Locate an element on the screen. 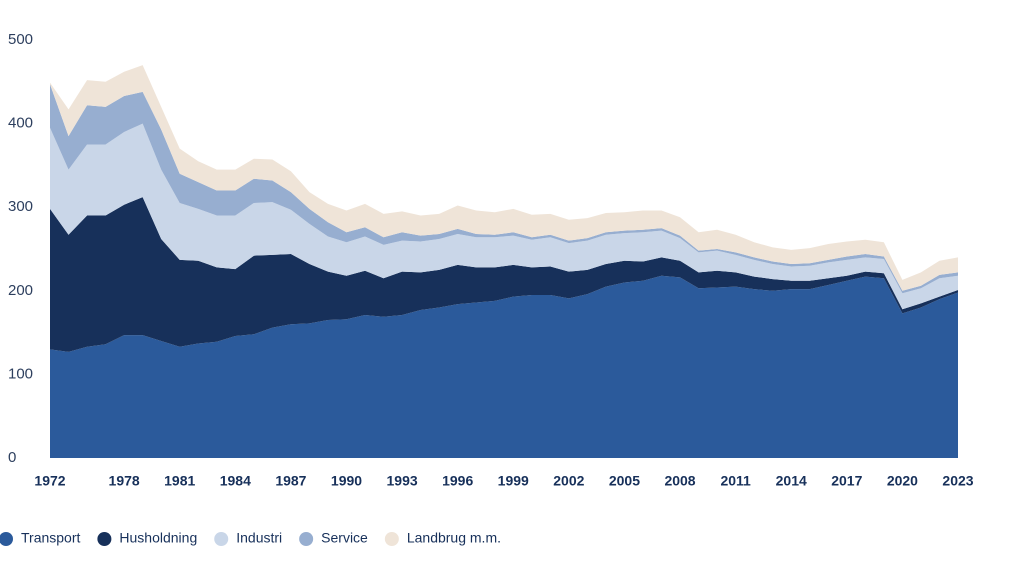  x-tick-label: 1996 is located at coordinates (457, 481).